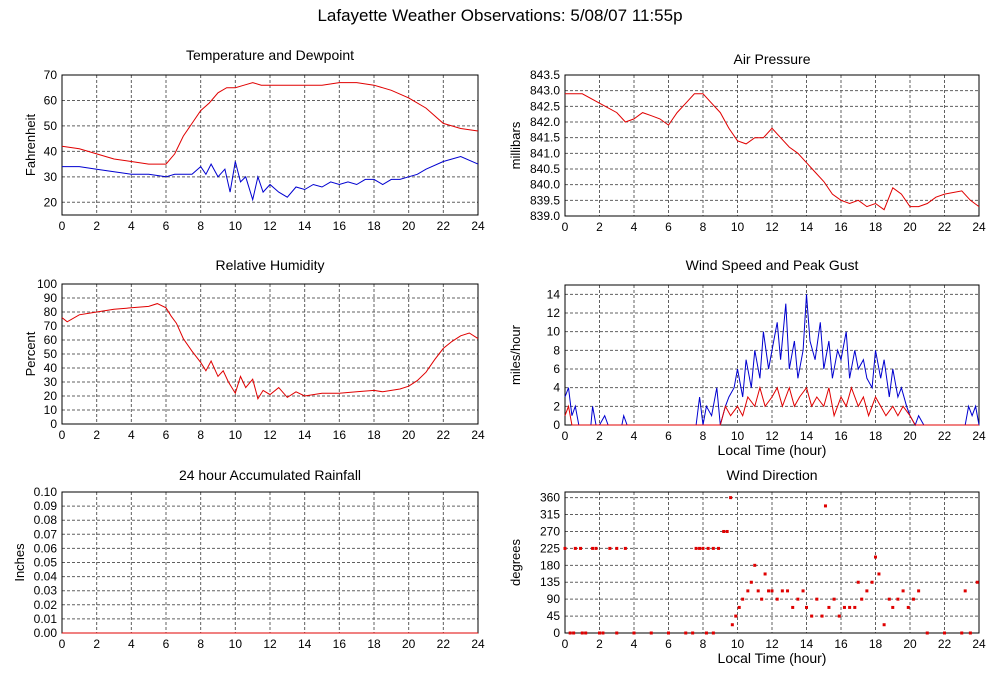  What do you see at coordinates (772, 450) in the screenshot?
I see `x-axis-label: Local Time (hour)` at bounding box center [772, 450].